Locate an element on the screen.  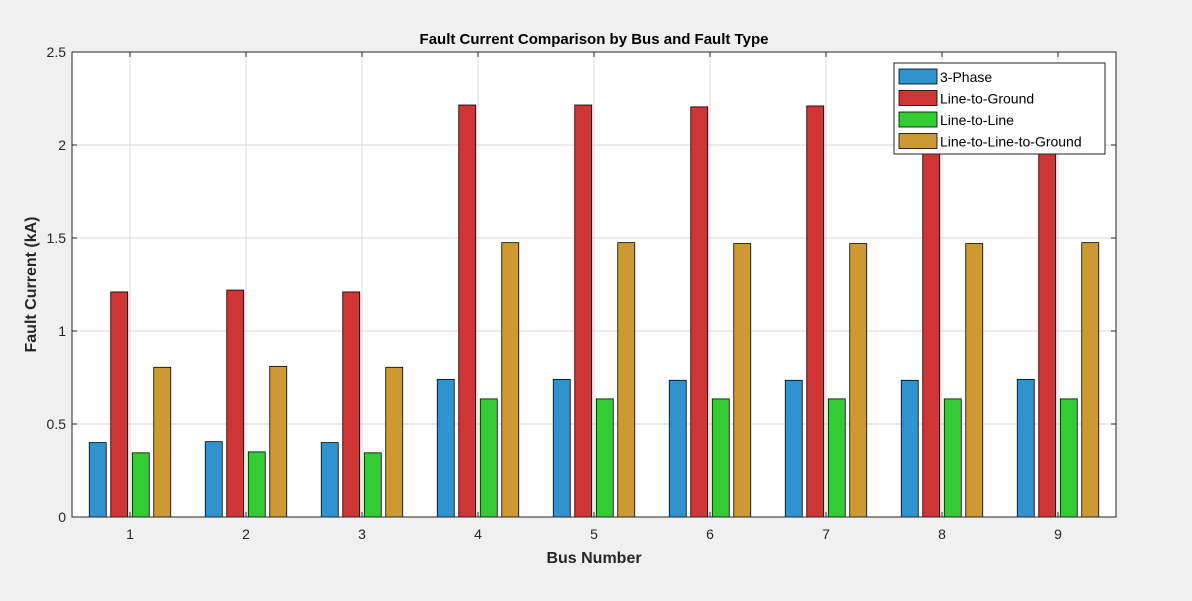
x-tick-label: 9 is located at coordinates (1058, 534).